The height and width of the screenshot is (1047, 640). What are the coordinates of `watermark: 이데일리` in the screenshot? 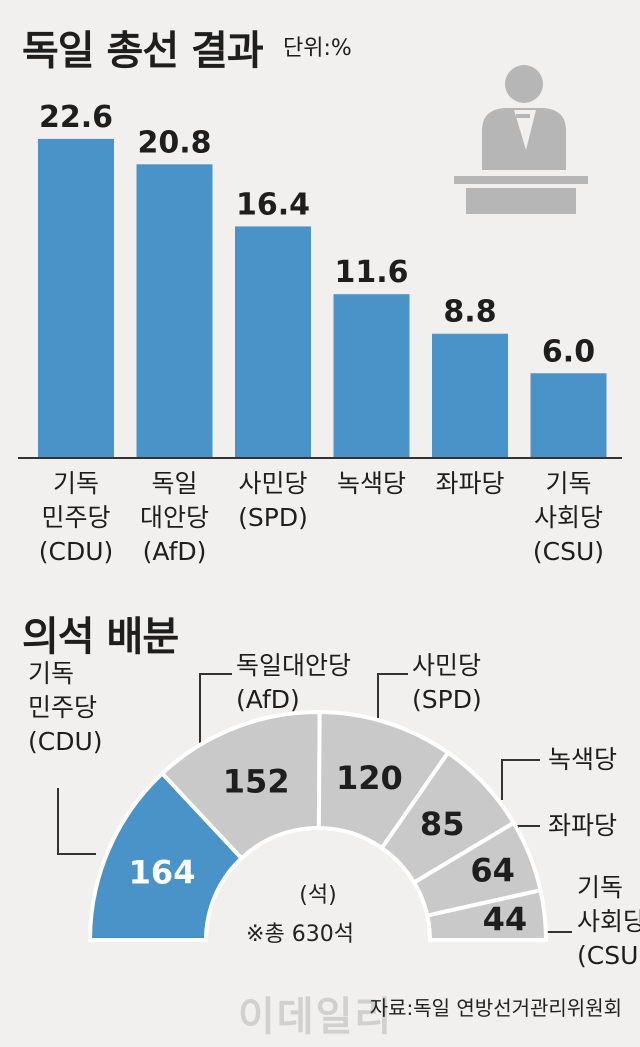 It's located at (316, 1017).